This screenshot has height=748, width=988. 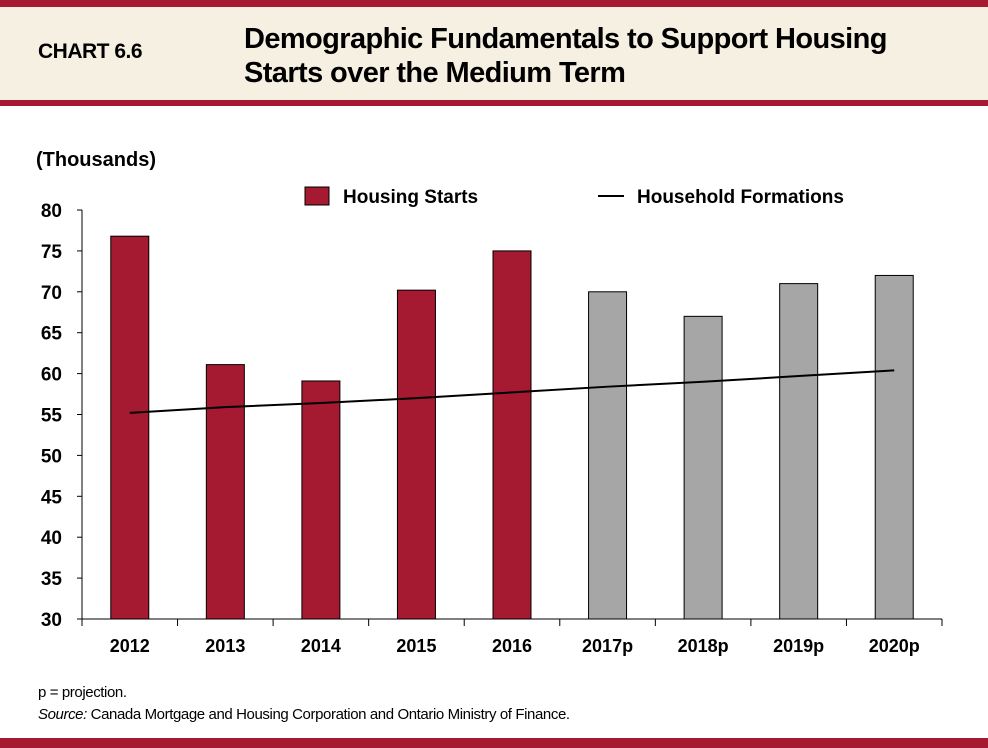 I want to click on x-tick-label: 2017p, so click(x=607, y=646).